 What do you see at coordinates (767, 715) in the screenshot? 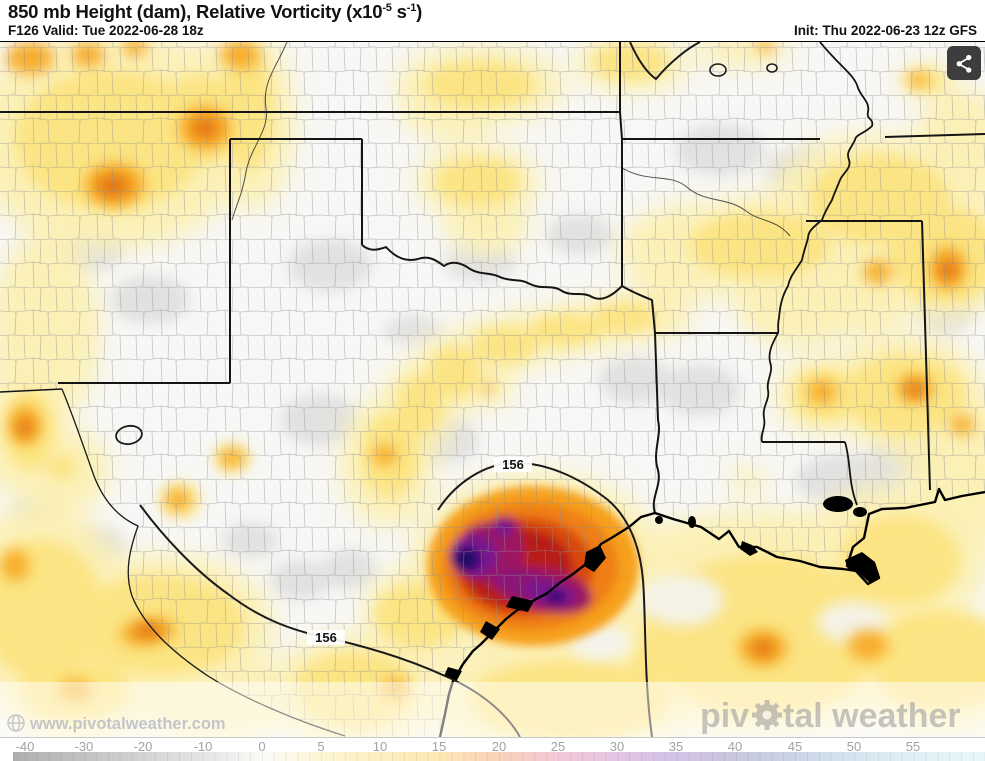
I see `gear-icon` at bounding box center [767, 715].